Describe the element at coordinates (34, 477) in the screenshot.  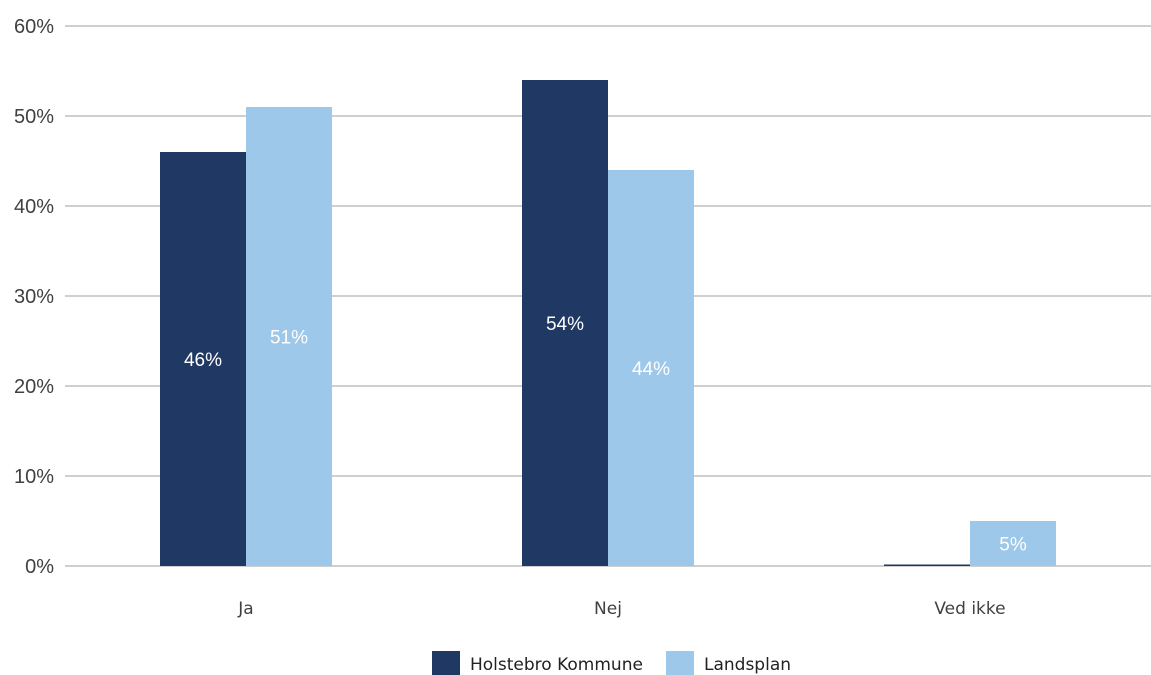
I see `y-tick-label: 10%` at that location.